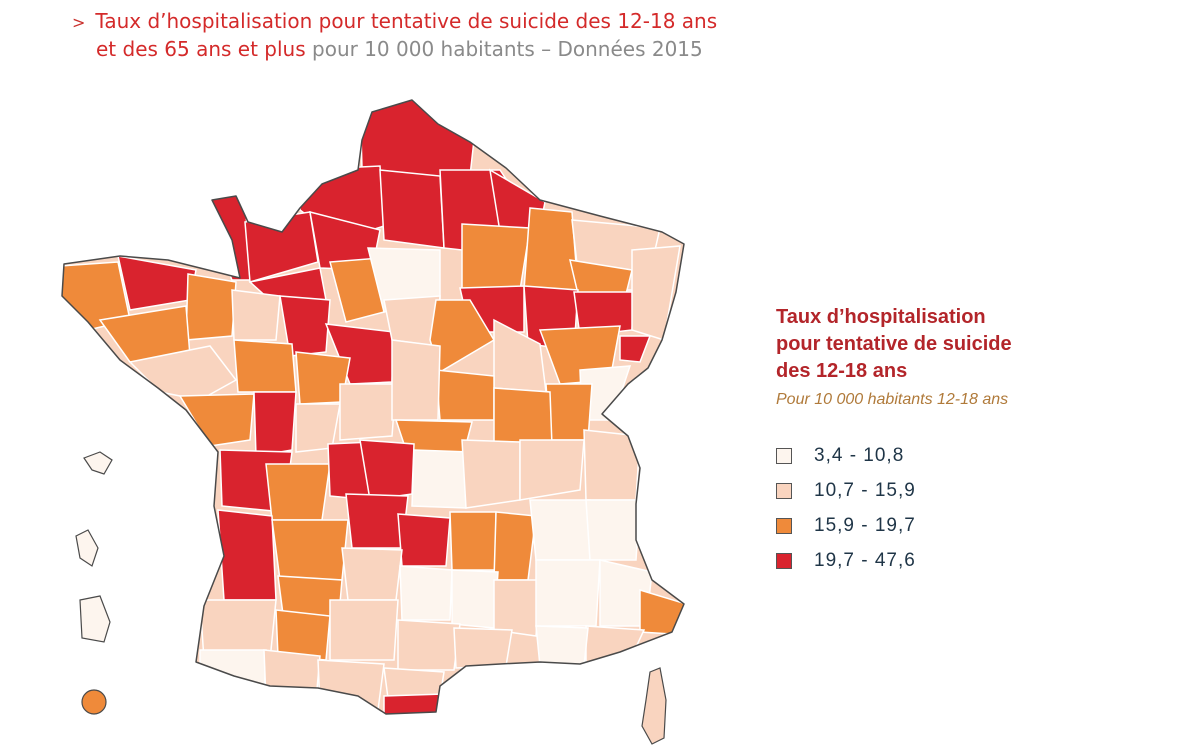 The image size is (1200, 750). What do you see at coordinates (568, 593) in the screenshot?
I see `dept-vaucluse` at bounding box center [568, 593].